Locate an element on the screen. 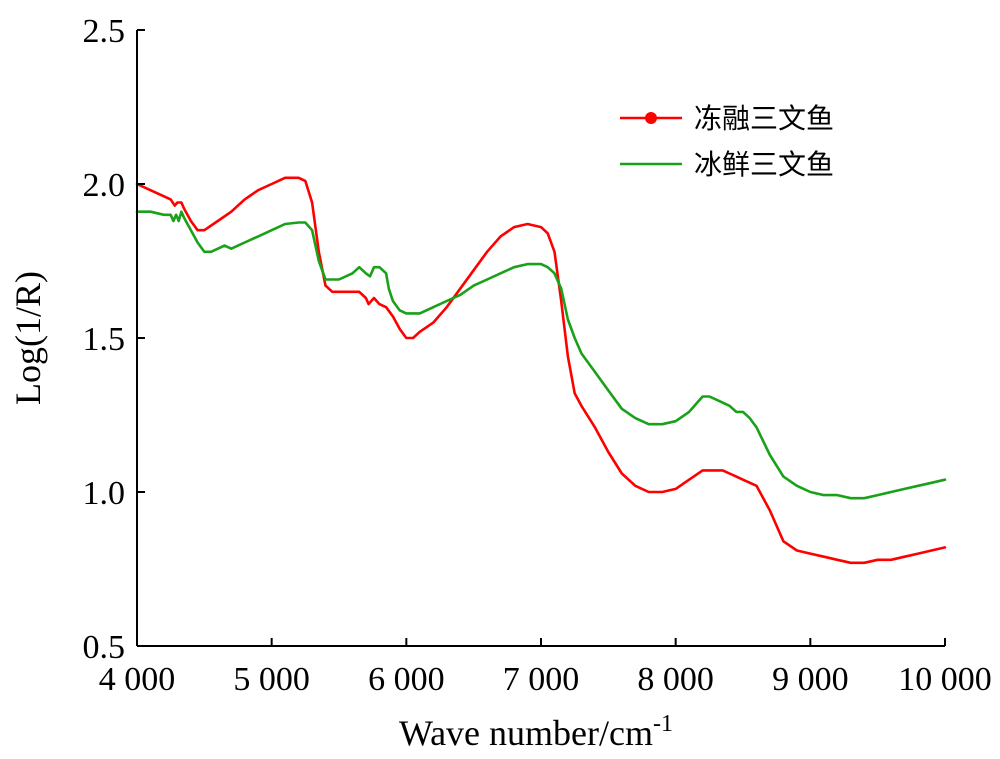 The width and height of the screenshot is (1000, 759). x-tick-label: 9 000 is located at coordinates (810, 679).